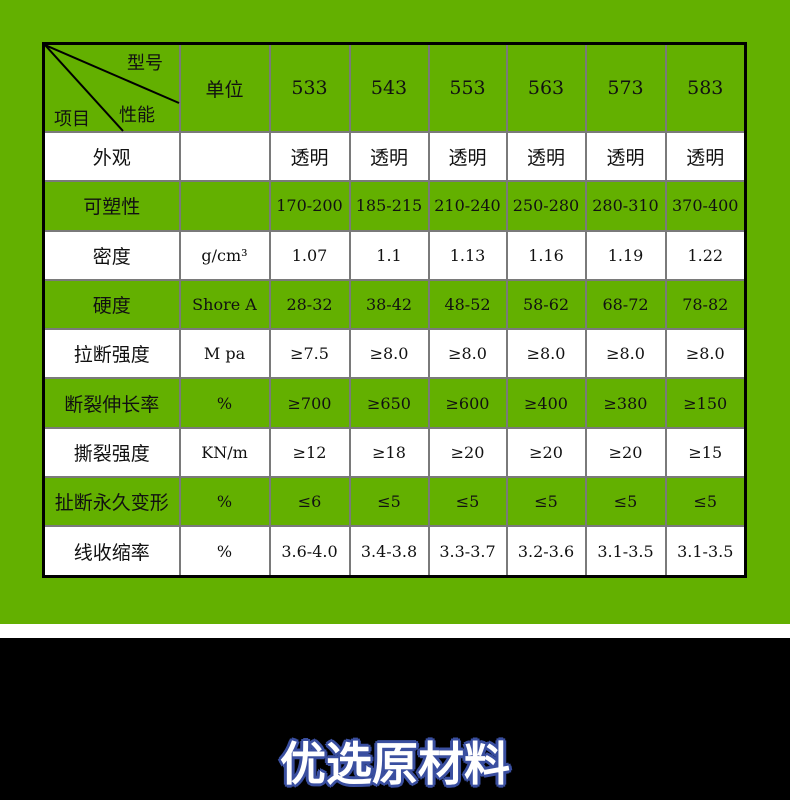  I want to click on header-model: 533, so click(309, 87).